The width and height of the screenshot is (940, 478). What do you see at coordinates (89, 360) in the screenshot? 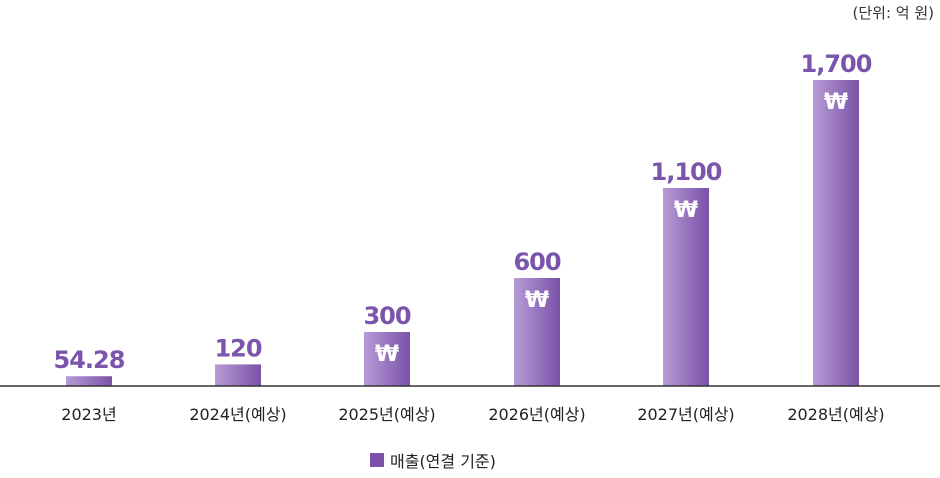
I see `bar-value-label: 54.28` at bounding box center [89, 360].